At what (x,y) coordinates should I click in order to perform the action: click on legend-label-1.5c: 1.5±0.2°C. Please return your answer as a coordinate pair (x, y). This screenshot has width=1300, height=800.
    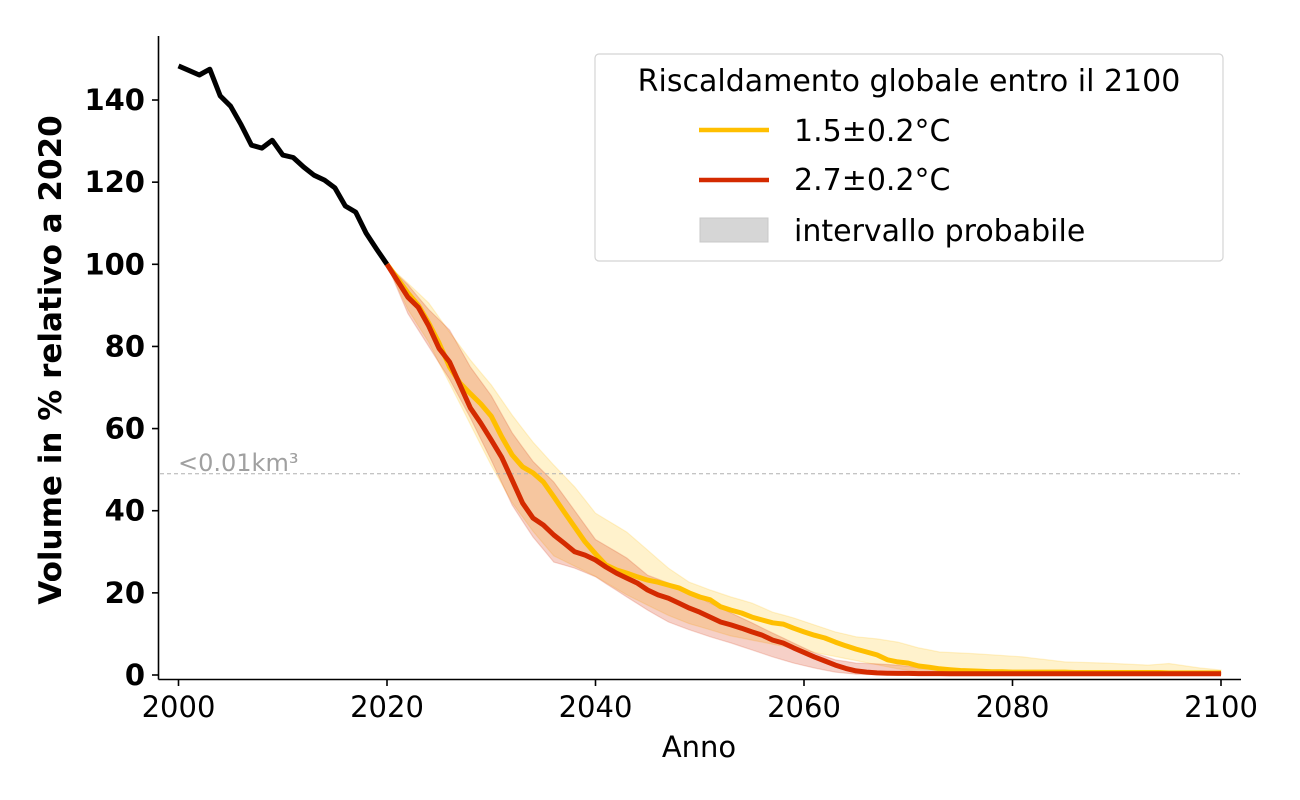
    Looking at the image, I should click on (872, 131).